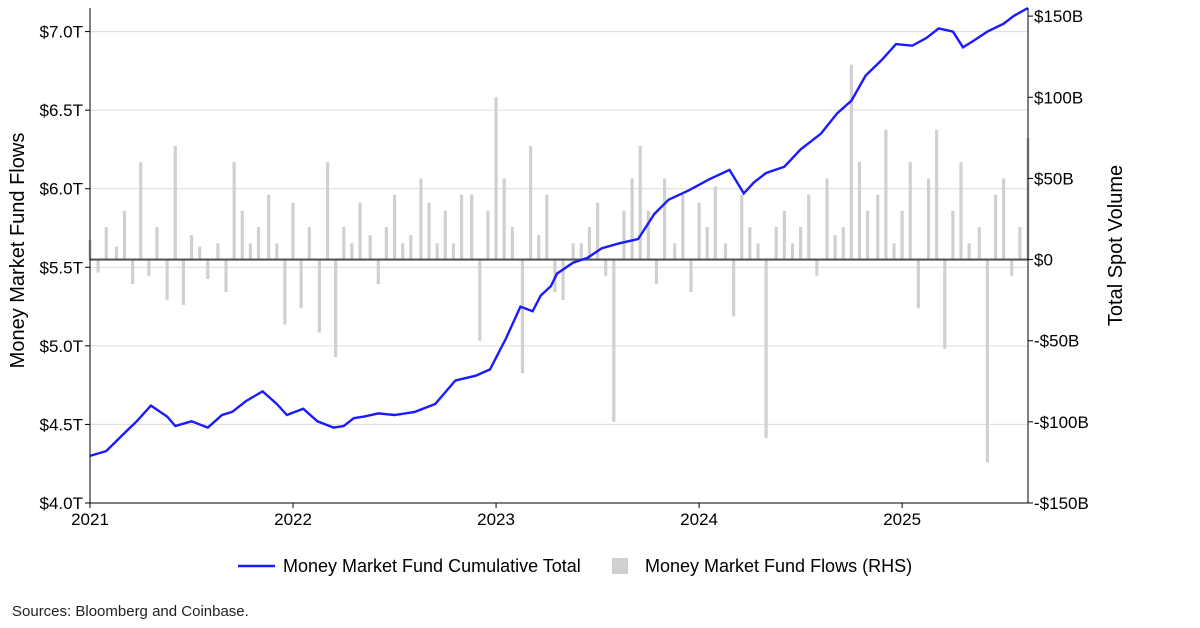 This screenshot has height=628, width=1200. Describe the element at coordinates (1116, 245) in the screenshot. I see `right-axis-title: Total Spot Volume` at that location.